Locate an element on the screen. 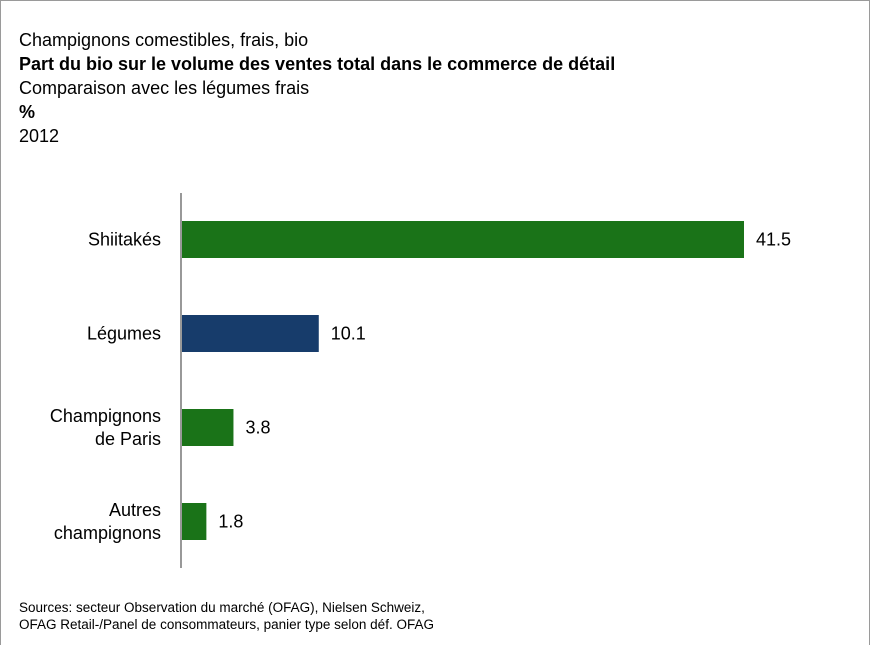 This screenshot has width=870, height=646. category-label: Shiitakés is located at coordinates (124, 240).